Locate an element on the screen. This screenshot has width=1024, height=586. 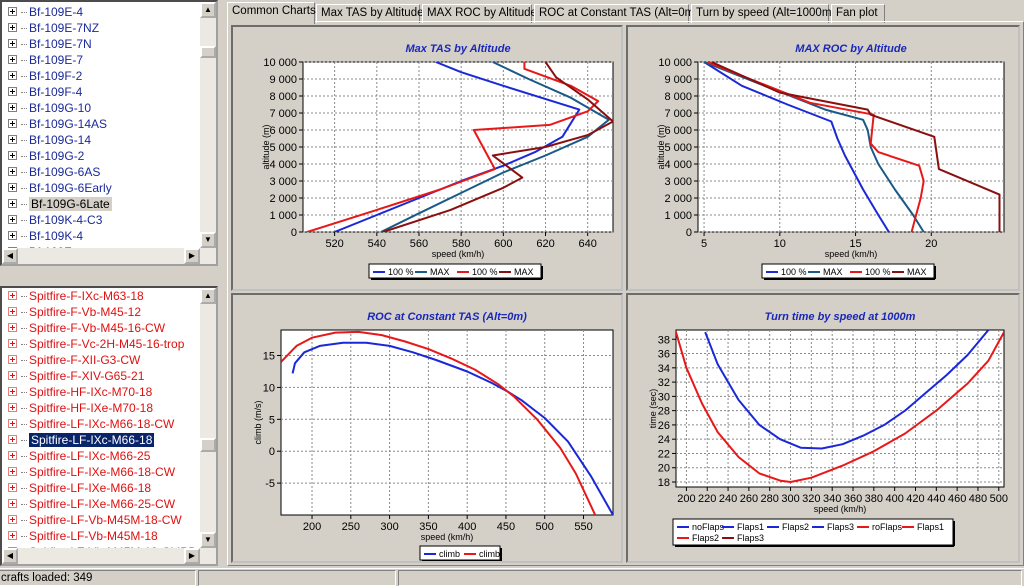
chart-legend: climb climb is located at coordinates (460, 553).